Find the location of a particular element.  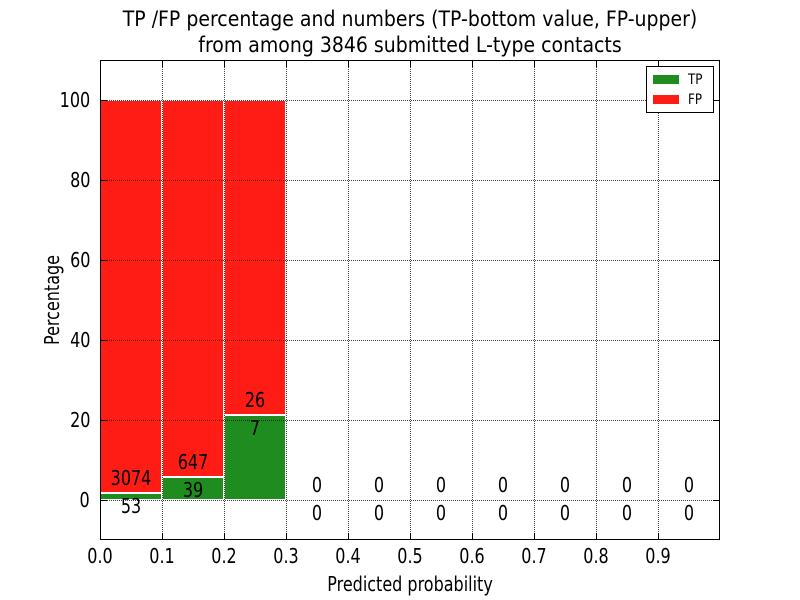

y-tick-label: 0 is located at coordinates (84, 500).